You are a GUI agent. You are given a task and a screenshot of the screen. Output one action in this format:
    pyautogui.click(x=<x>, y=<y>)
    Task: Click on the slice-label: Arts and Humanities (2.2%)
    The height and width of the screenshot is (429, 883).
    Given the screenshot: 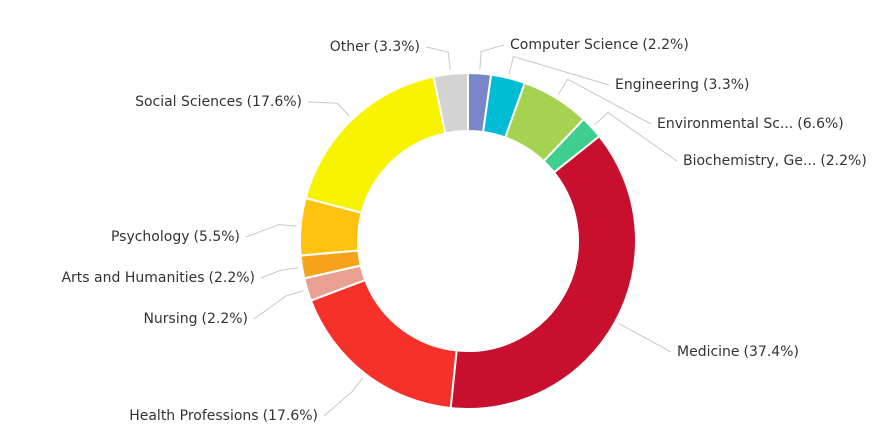 What is the action you would take?
    pyautogui.click(x=158, y=278)
    